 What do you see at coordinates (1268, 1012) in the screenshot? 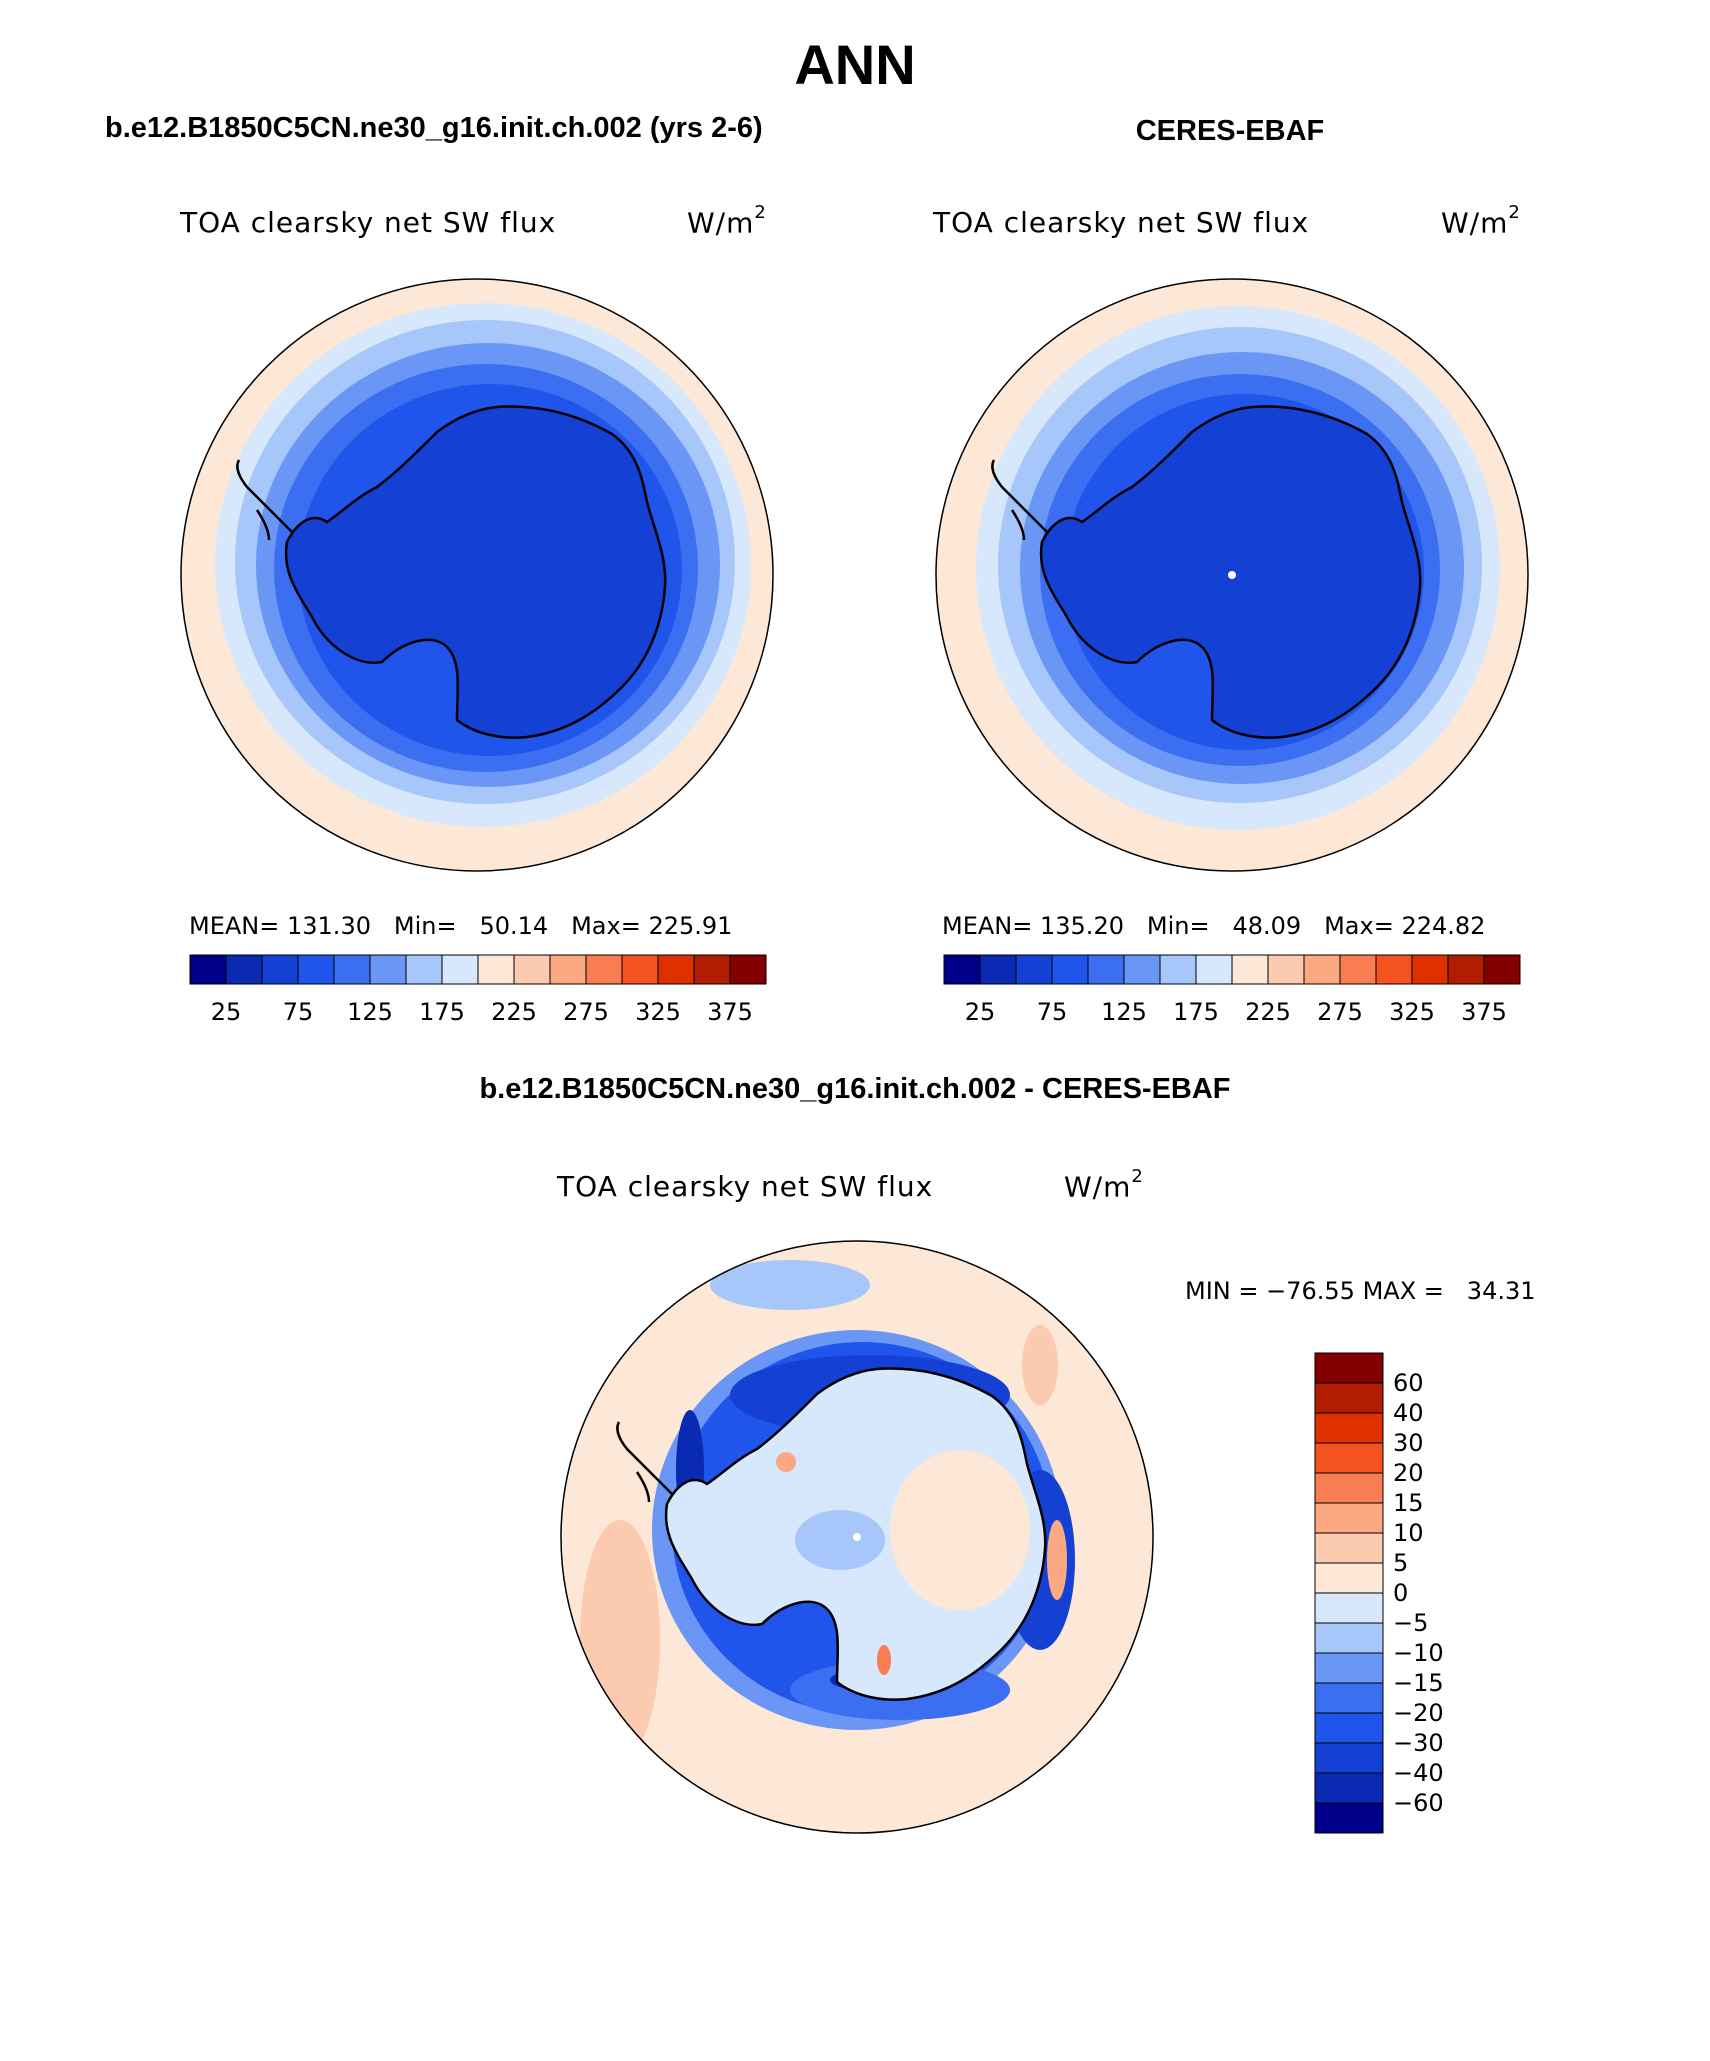
I see `obs-colorbar-tick-label: 225` at bounding box center [1268, 1012].